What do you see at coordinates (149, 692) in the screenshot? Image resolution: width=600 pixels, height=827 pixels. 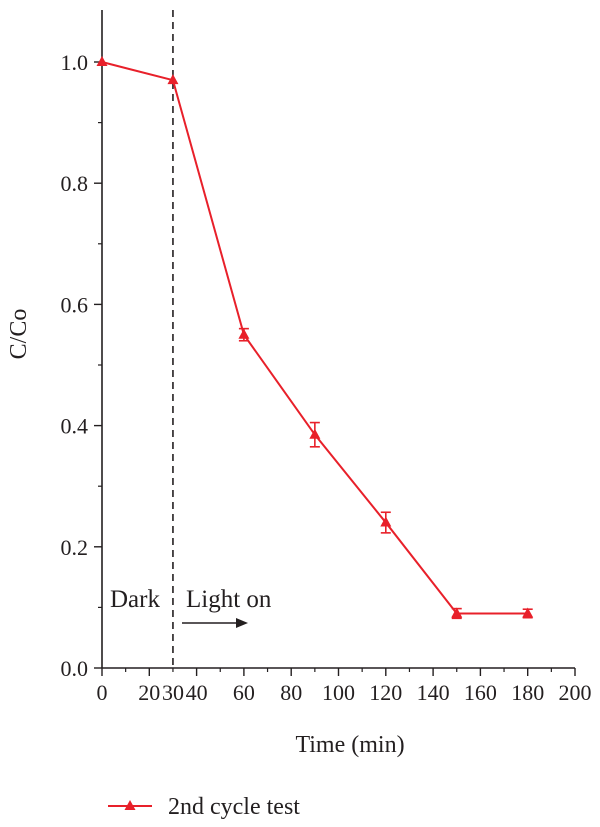 I see `x-tick-label: 20` at bounding box center [149, 692].